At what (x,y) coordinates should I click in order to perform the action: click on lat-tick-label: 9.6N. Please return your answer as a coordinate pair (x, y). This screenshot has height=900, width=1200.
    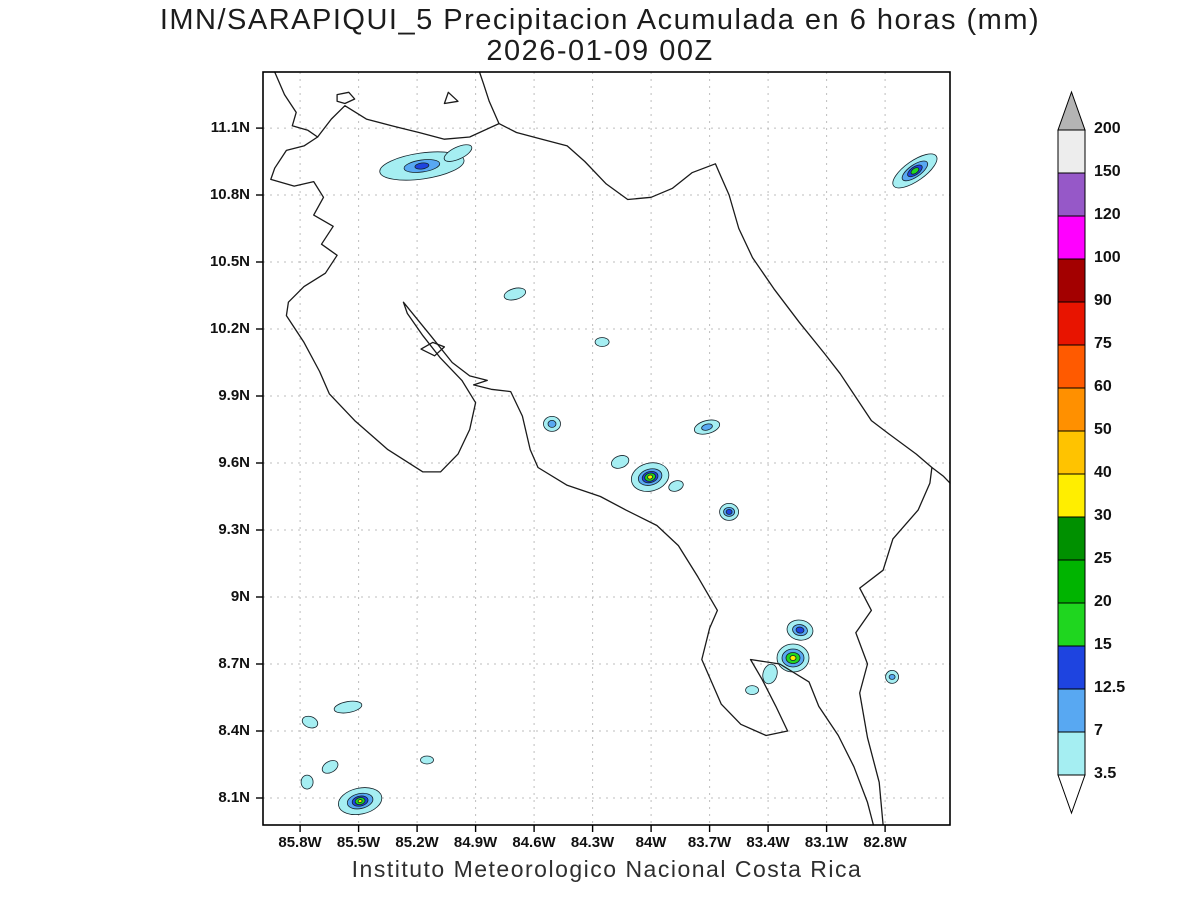
    Looking at the image, I should click on (234, 462).